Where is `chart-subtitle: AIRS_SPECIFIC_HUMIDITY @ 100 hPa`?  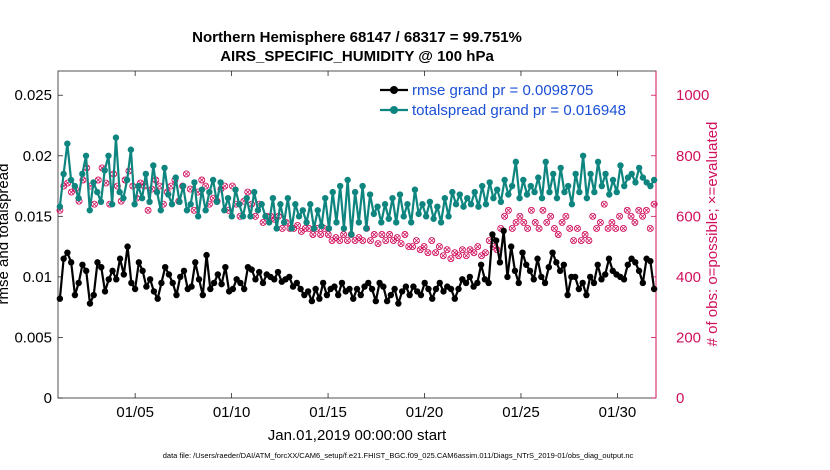
chart-subtitle: AIRS_SPECIFIC_HUMIDITY @ 100 hPa is located at coordinates (357, 56).